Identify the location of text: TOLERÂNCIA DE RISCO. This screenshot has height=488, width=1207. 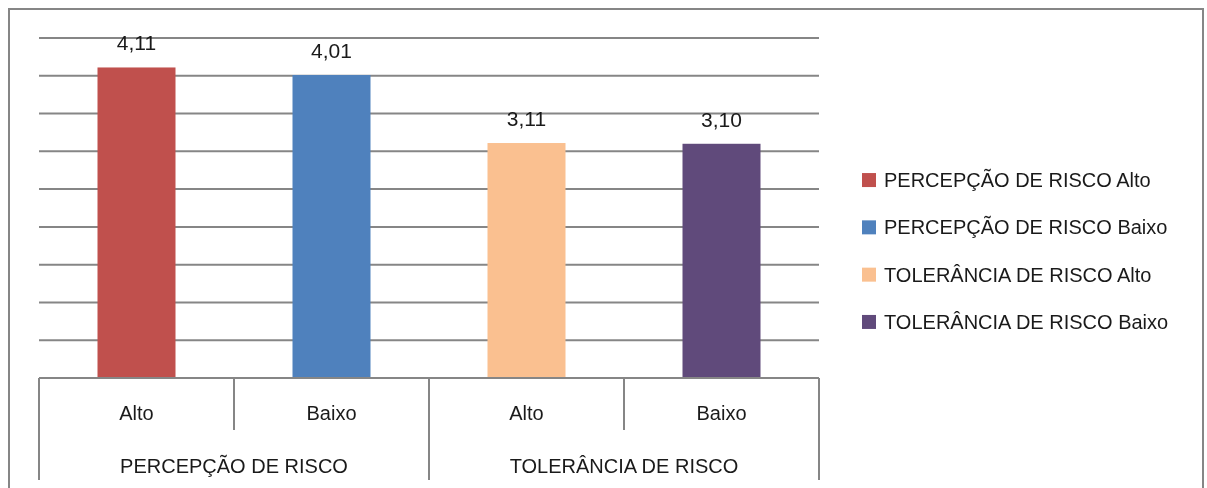
(624, 466).